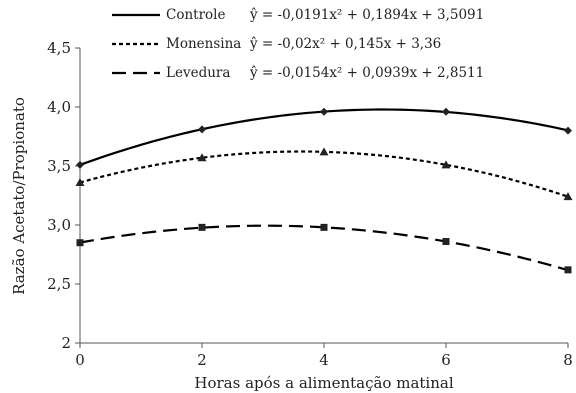 The image size is (576, 393). I want to click on x-tick-label: 2, so click(202, 360).